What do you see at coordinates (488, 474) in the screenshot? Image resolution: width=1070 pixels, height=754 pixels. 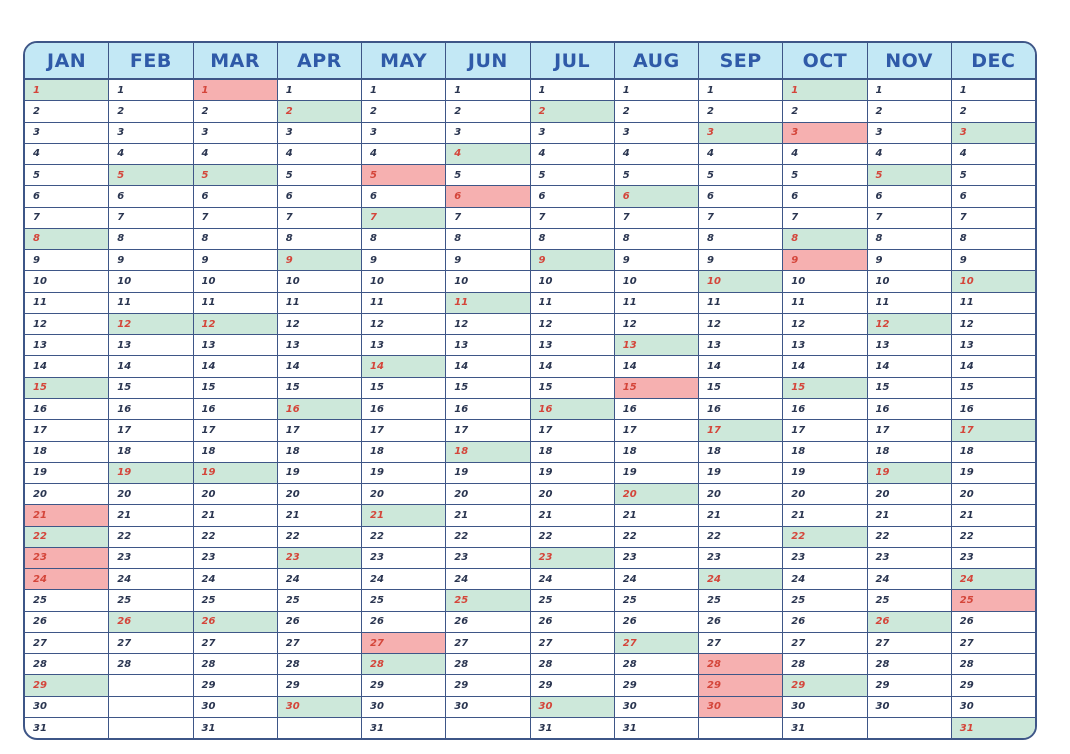 I see `day-cell: 19` at bounding box center [488, 474].